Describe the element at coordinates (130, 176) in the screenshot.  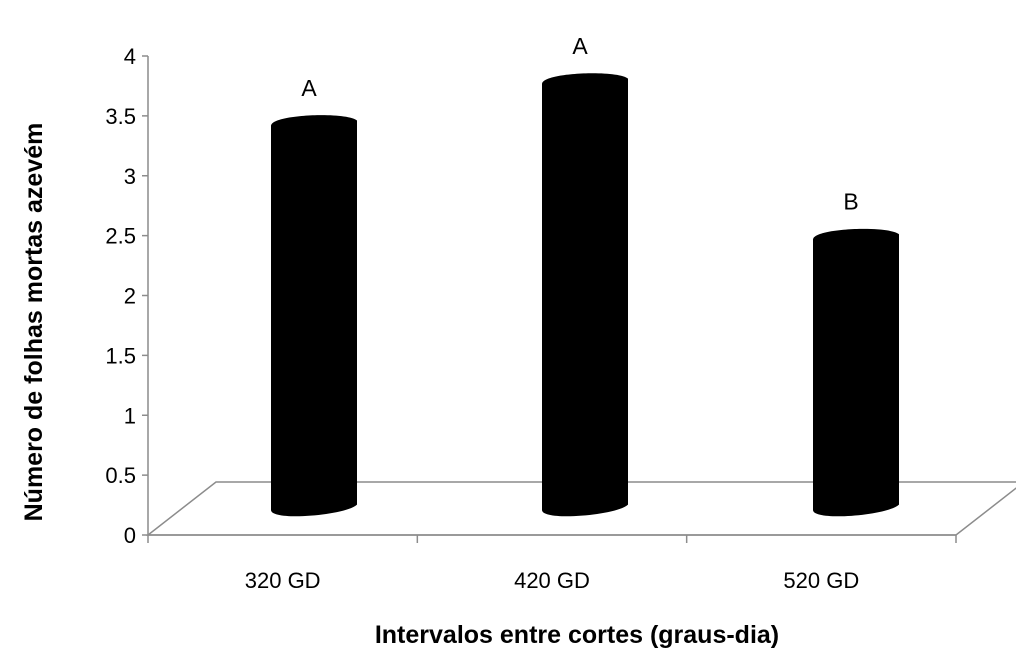
I see `y-tick-label: 3` at that location.